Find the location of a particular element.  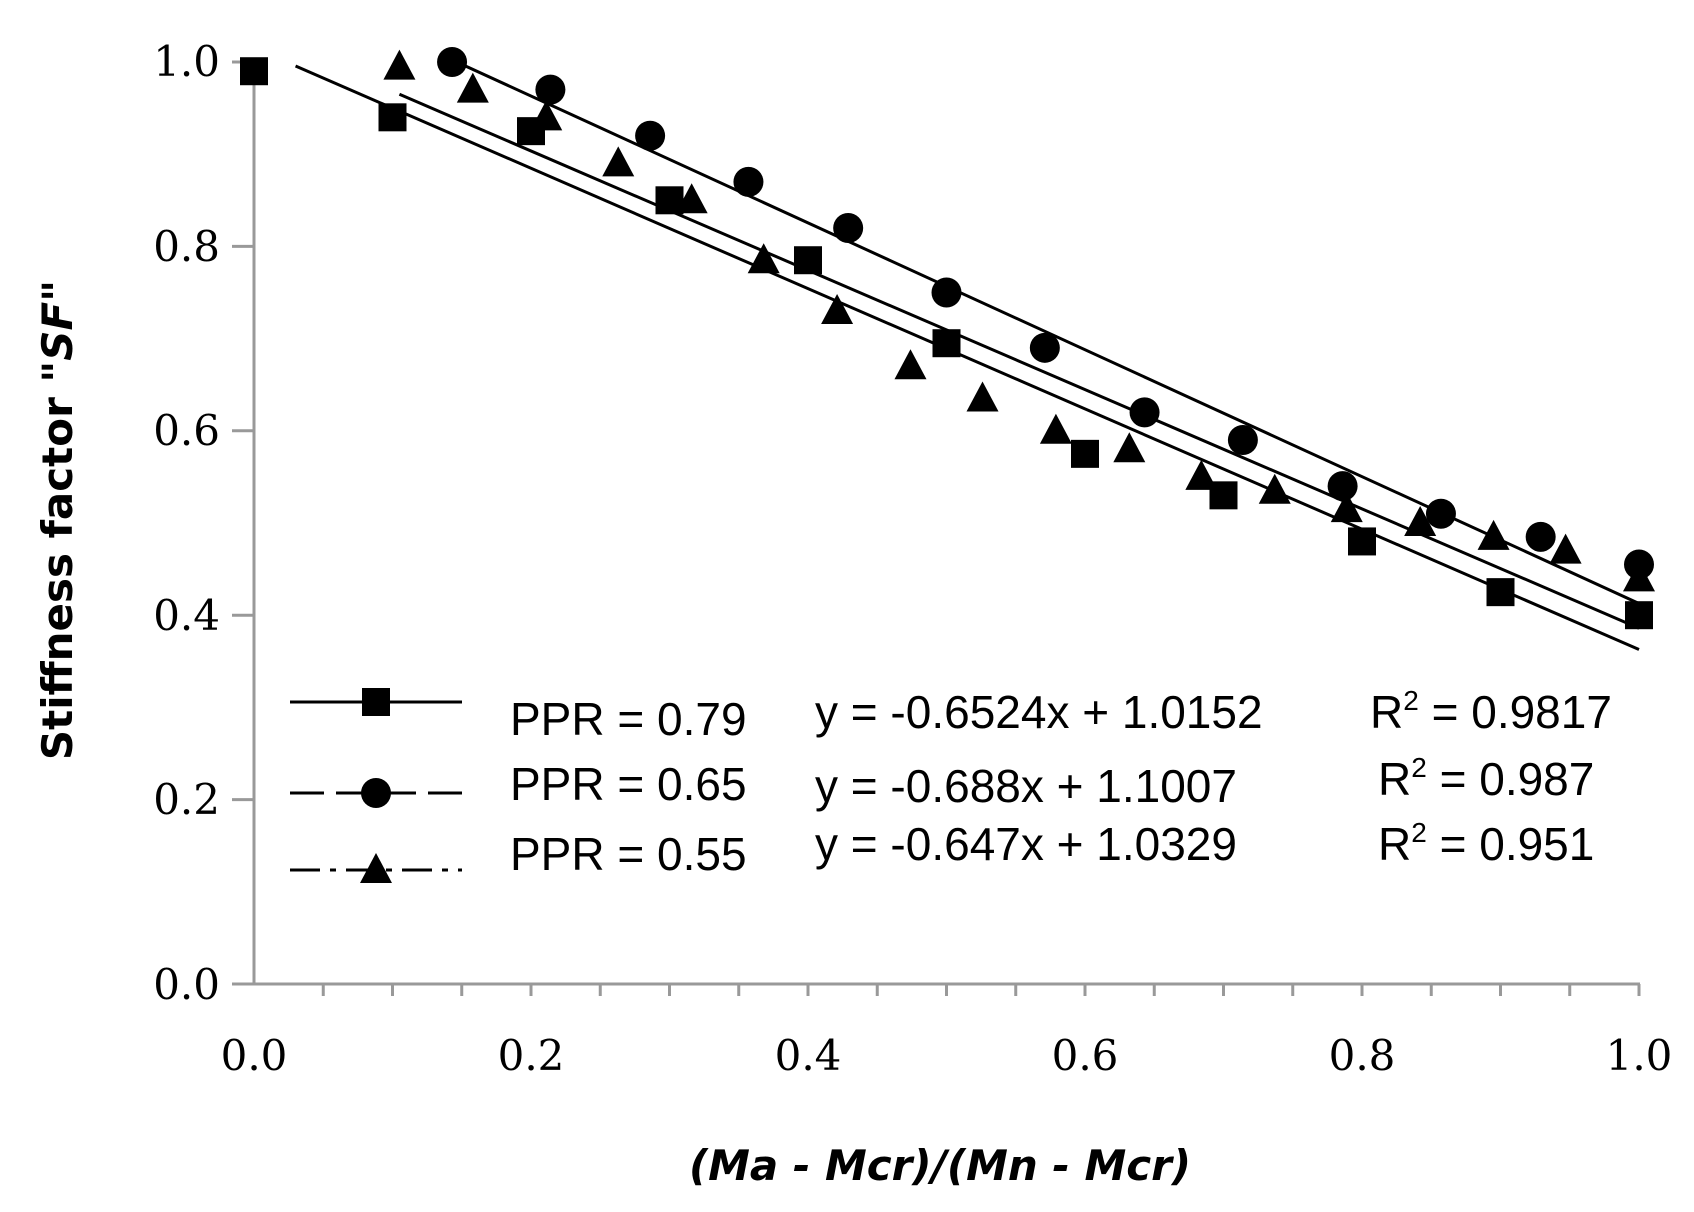

x-tick-labels: 0.0 0.2 0.4 0.6 0.8 1.0 is located at coordinates (947, 1055).